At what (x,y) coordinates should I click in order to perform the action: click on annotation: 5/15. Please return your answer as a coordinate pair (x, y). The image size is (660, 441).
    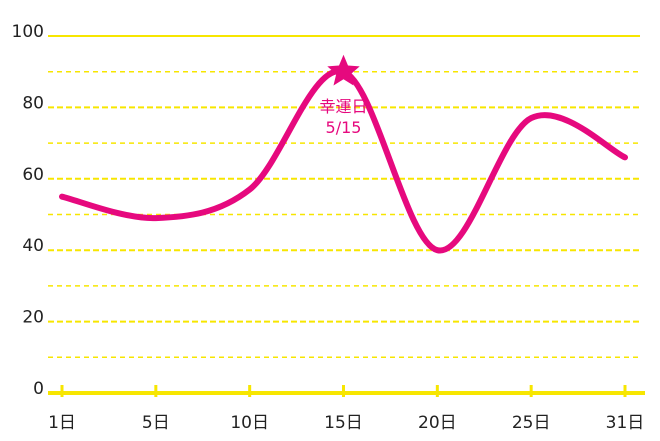
    Looking at the image, I should click on (344, 127).